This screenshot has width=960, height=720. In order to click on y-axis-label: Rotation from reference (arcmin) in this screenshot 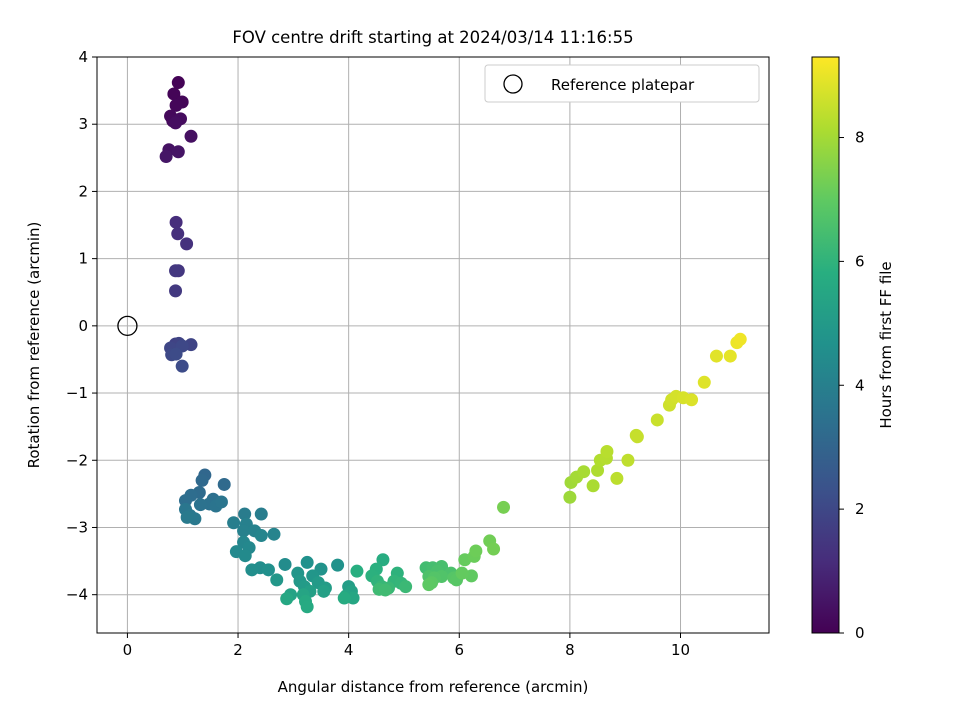, I will do `click(34, 345)`.